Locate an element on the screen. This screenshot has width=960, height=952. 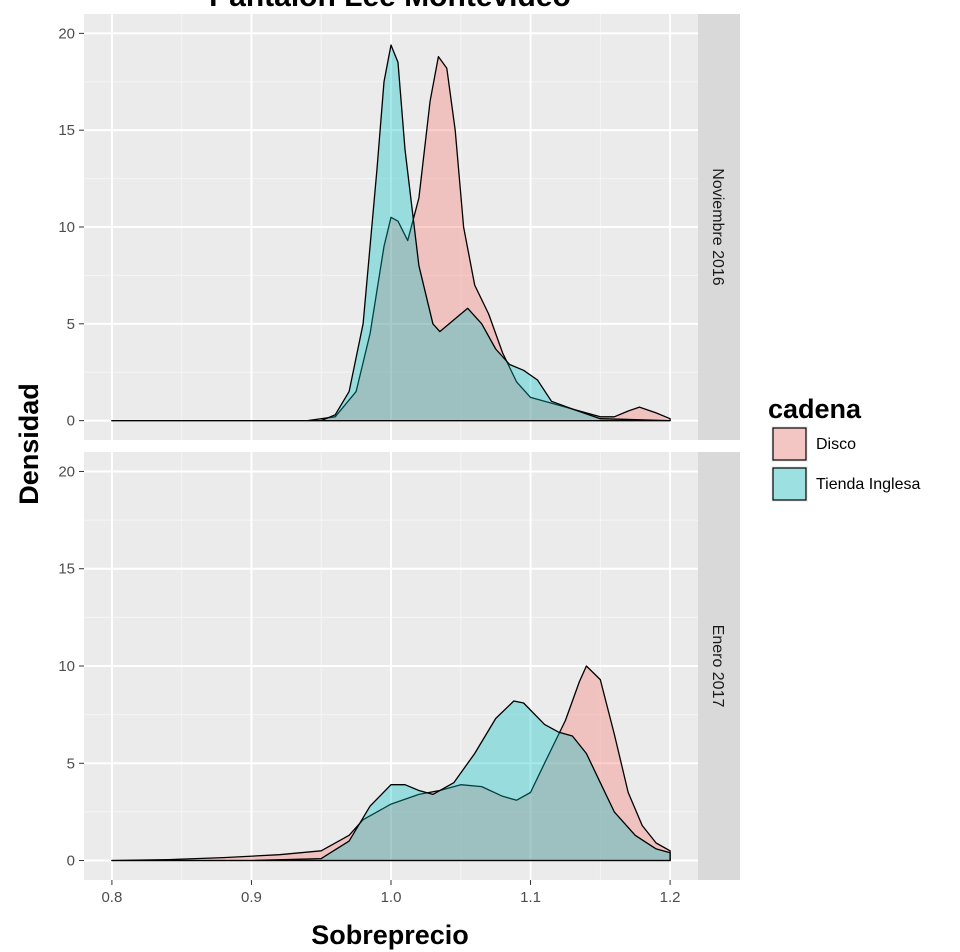
legend-item-disco: Disco is located at coordinates (813, 444).